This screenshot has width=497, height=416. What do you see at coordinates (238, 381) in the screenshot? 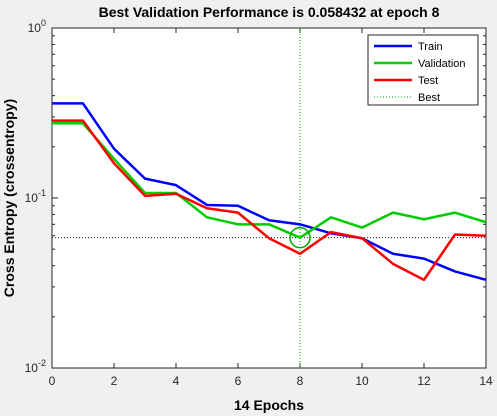
I see `x-tick-label: 6` at bounding box center [238, 381].